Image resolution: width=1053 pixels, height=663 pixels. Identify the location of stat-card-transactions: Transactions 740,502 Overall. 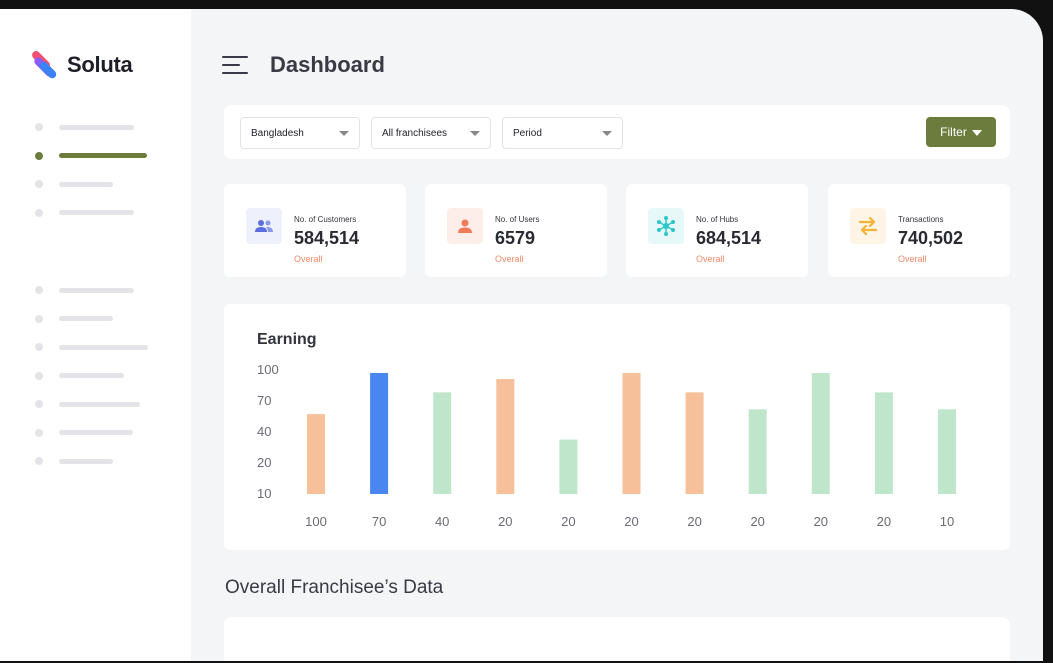
(919, 230).